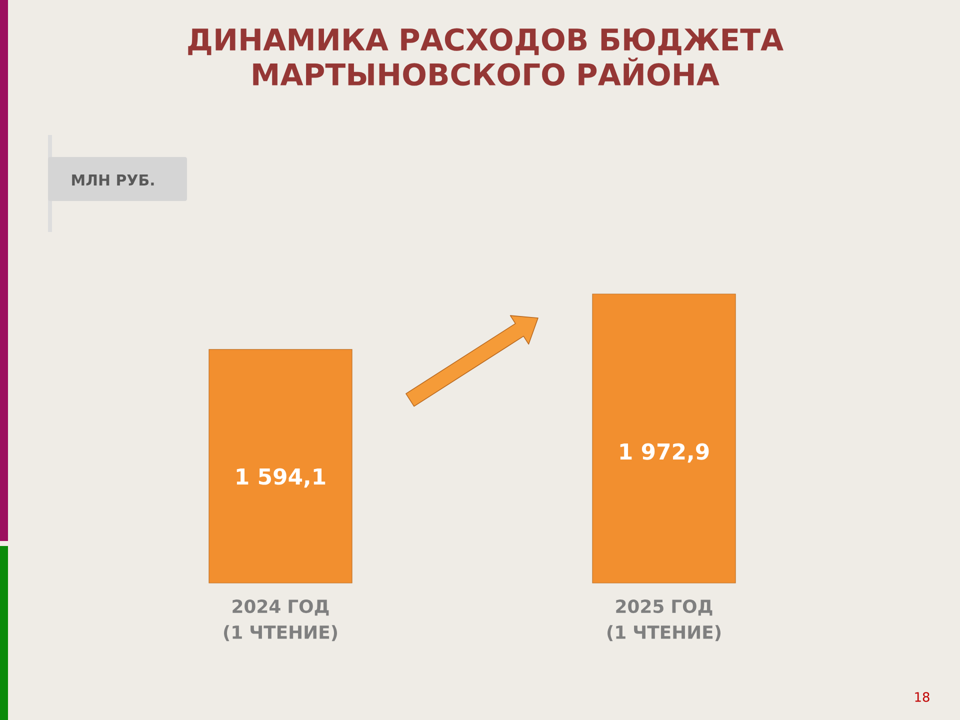  What do you see at coordinates (664, 453) in the screenshot?
I see `data-label: 1 972,9` at bounding box center [664, 453].